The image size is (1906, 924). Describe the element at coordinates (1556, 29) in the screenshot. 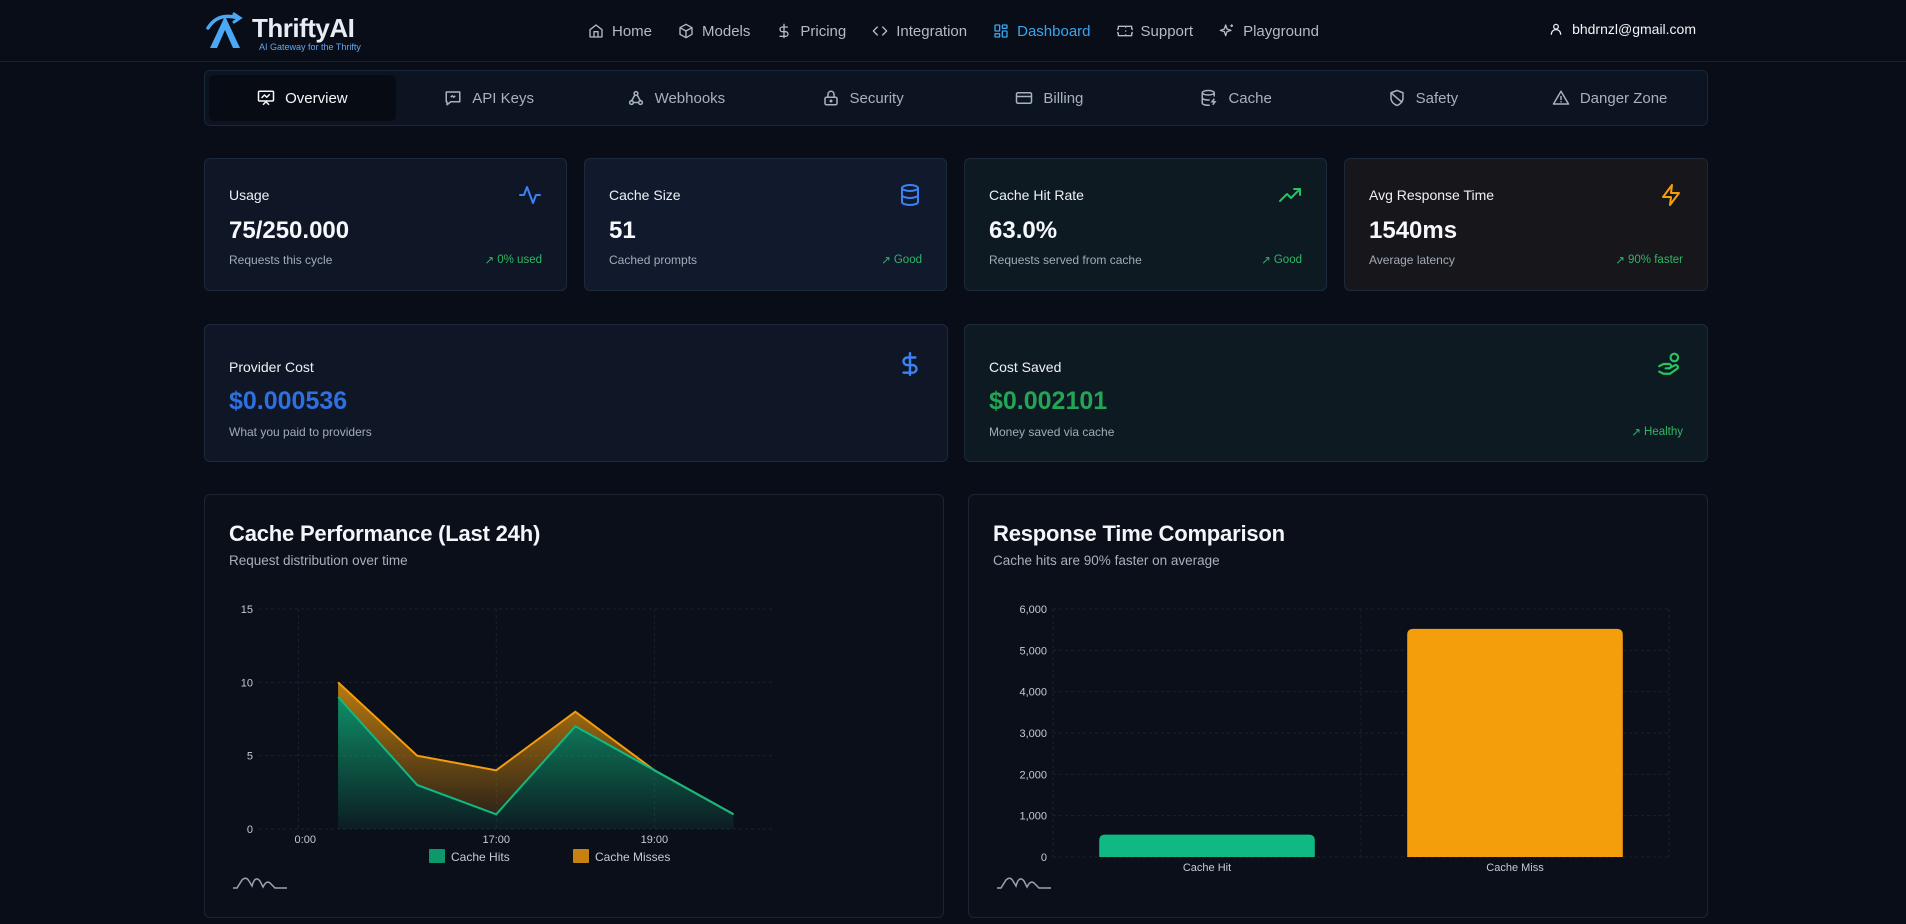

I see `user-icon` at that location.